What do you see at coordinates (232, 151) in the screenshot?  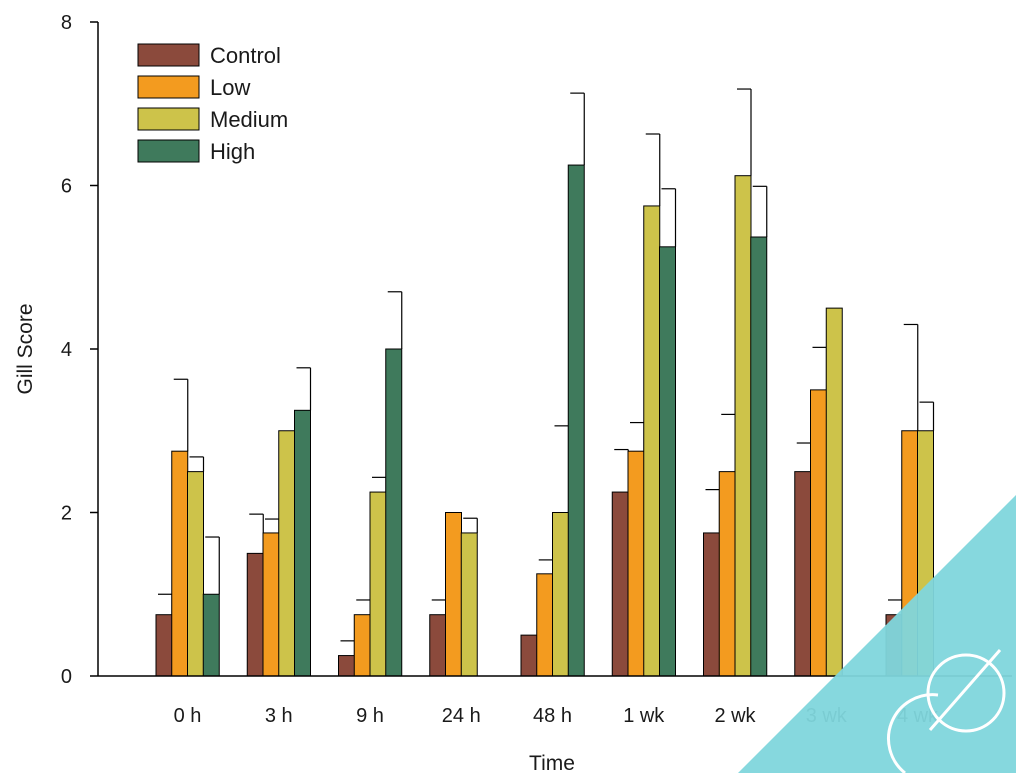 I see `legend-label-high: High` at bounding box center [232, 151].